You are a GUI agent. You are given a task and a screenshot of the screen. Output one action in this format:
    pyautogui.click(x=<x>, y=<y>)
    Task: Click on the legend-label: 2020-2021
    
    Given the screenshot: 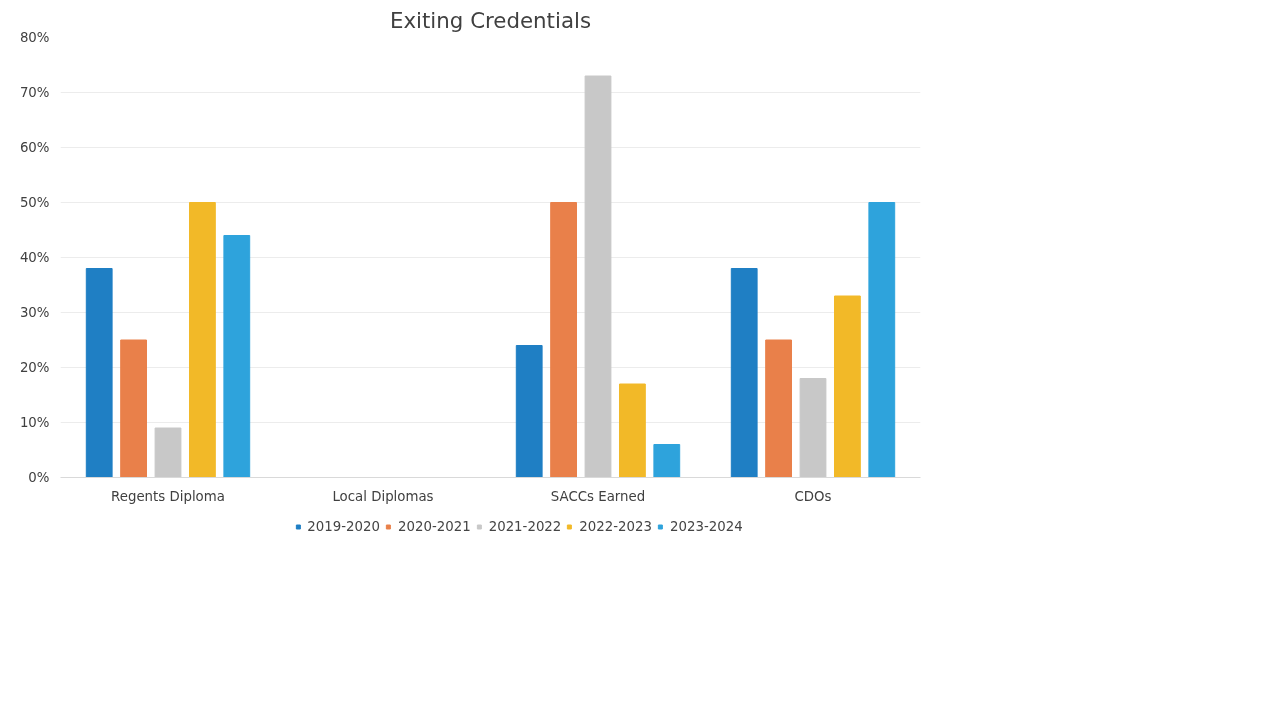 What is the action you would take?
    pyautogui.click(x=434, y=526)
    